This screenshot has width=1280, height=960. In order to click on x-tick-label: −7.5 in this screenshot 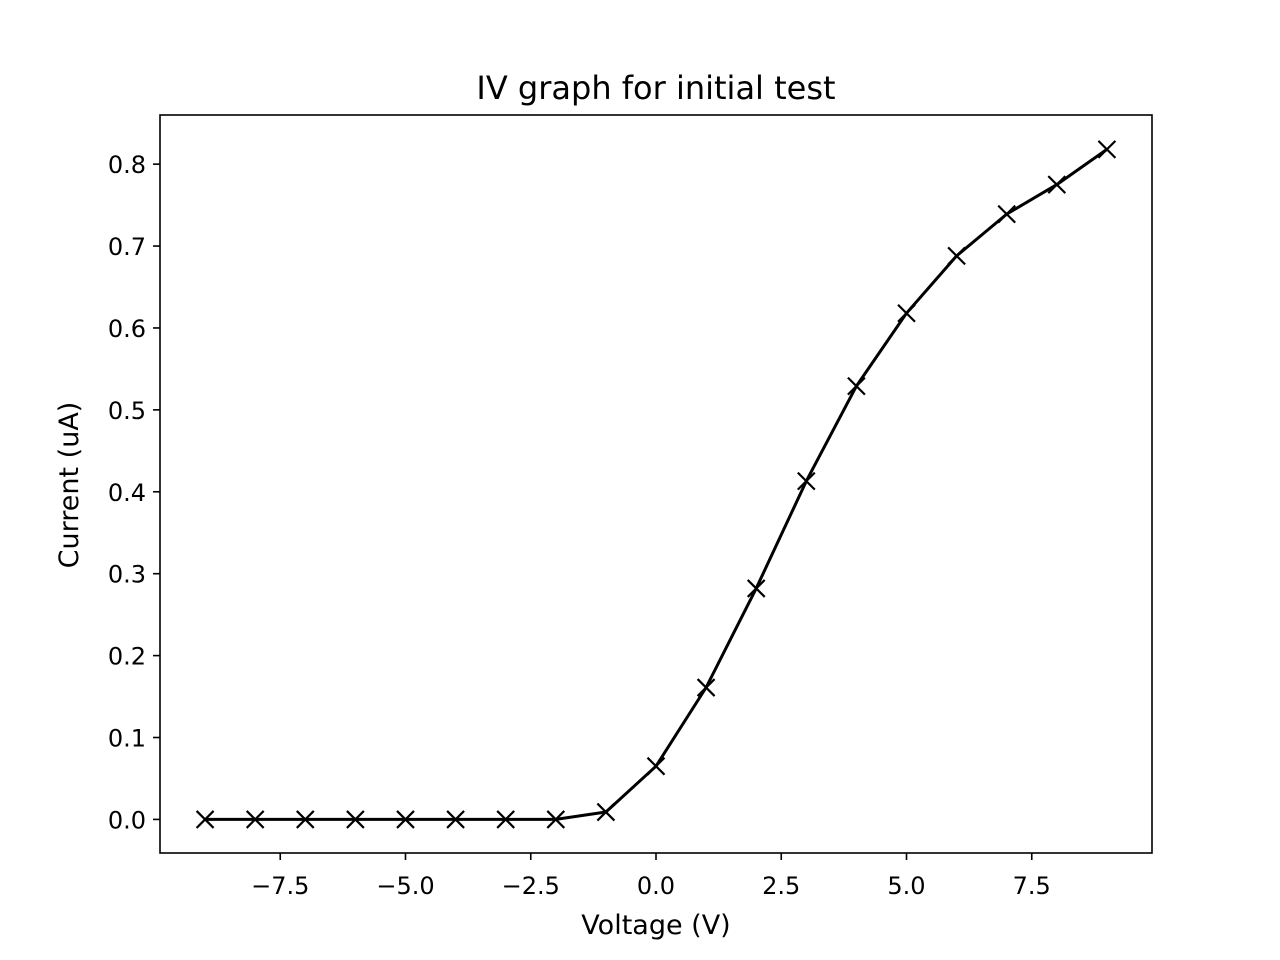, I will do `click(280, 886)`.